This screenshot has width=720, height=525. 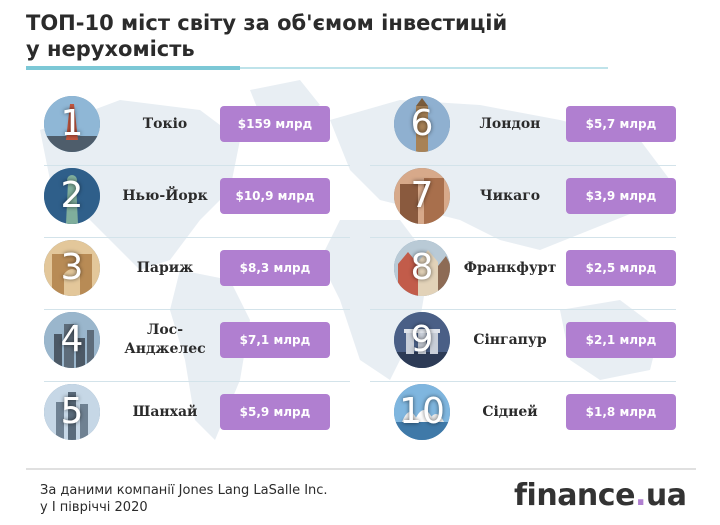 I want to click on city-name-line-2: Анджелес, so click(x=165, y=349).